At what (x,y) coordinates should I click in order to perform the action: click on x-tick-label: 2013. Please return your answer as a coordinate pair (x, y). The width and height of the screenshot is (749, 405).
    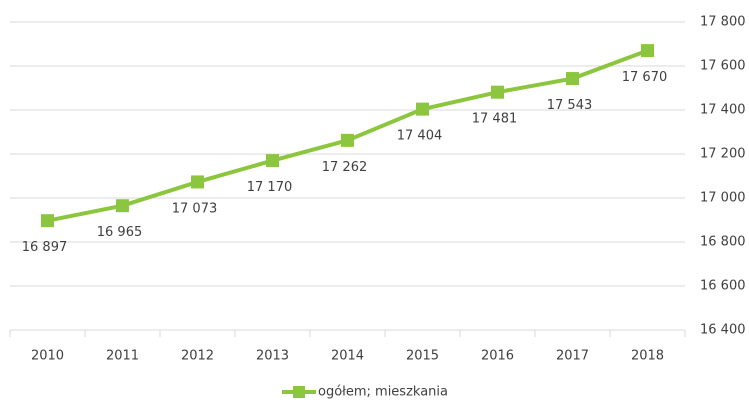
    Looking at the image, I should click on (272, 356).